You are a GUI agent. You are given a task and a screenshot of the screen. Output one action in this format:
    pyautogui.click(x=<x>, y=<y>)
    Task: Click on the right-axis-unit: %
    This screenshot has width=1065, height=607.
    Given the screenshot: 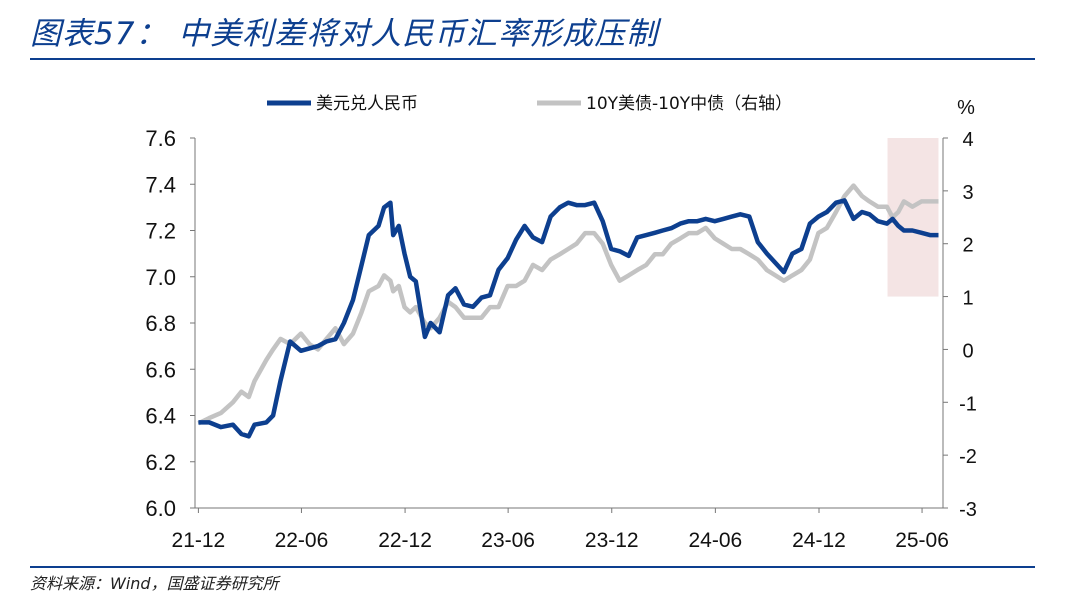 What is the action you would take?
    pyautogui.click(x=966, y=108)
    